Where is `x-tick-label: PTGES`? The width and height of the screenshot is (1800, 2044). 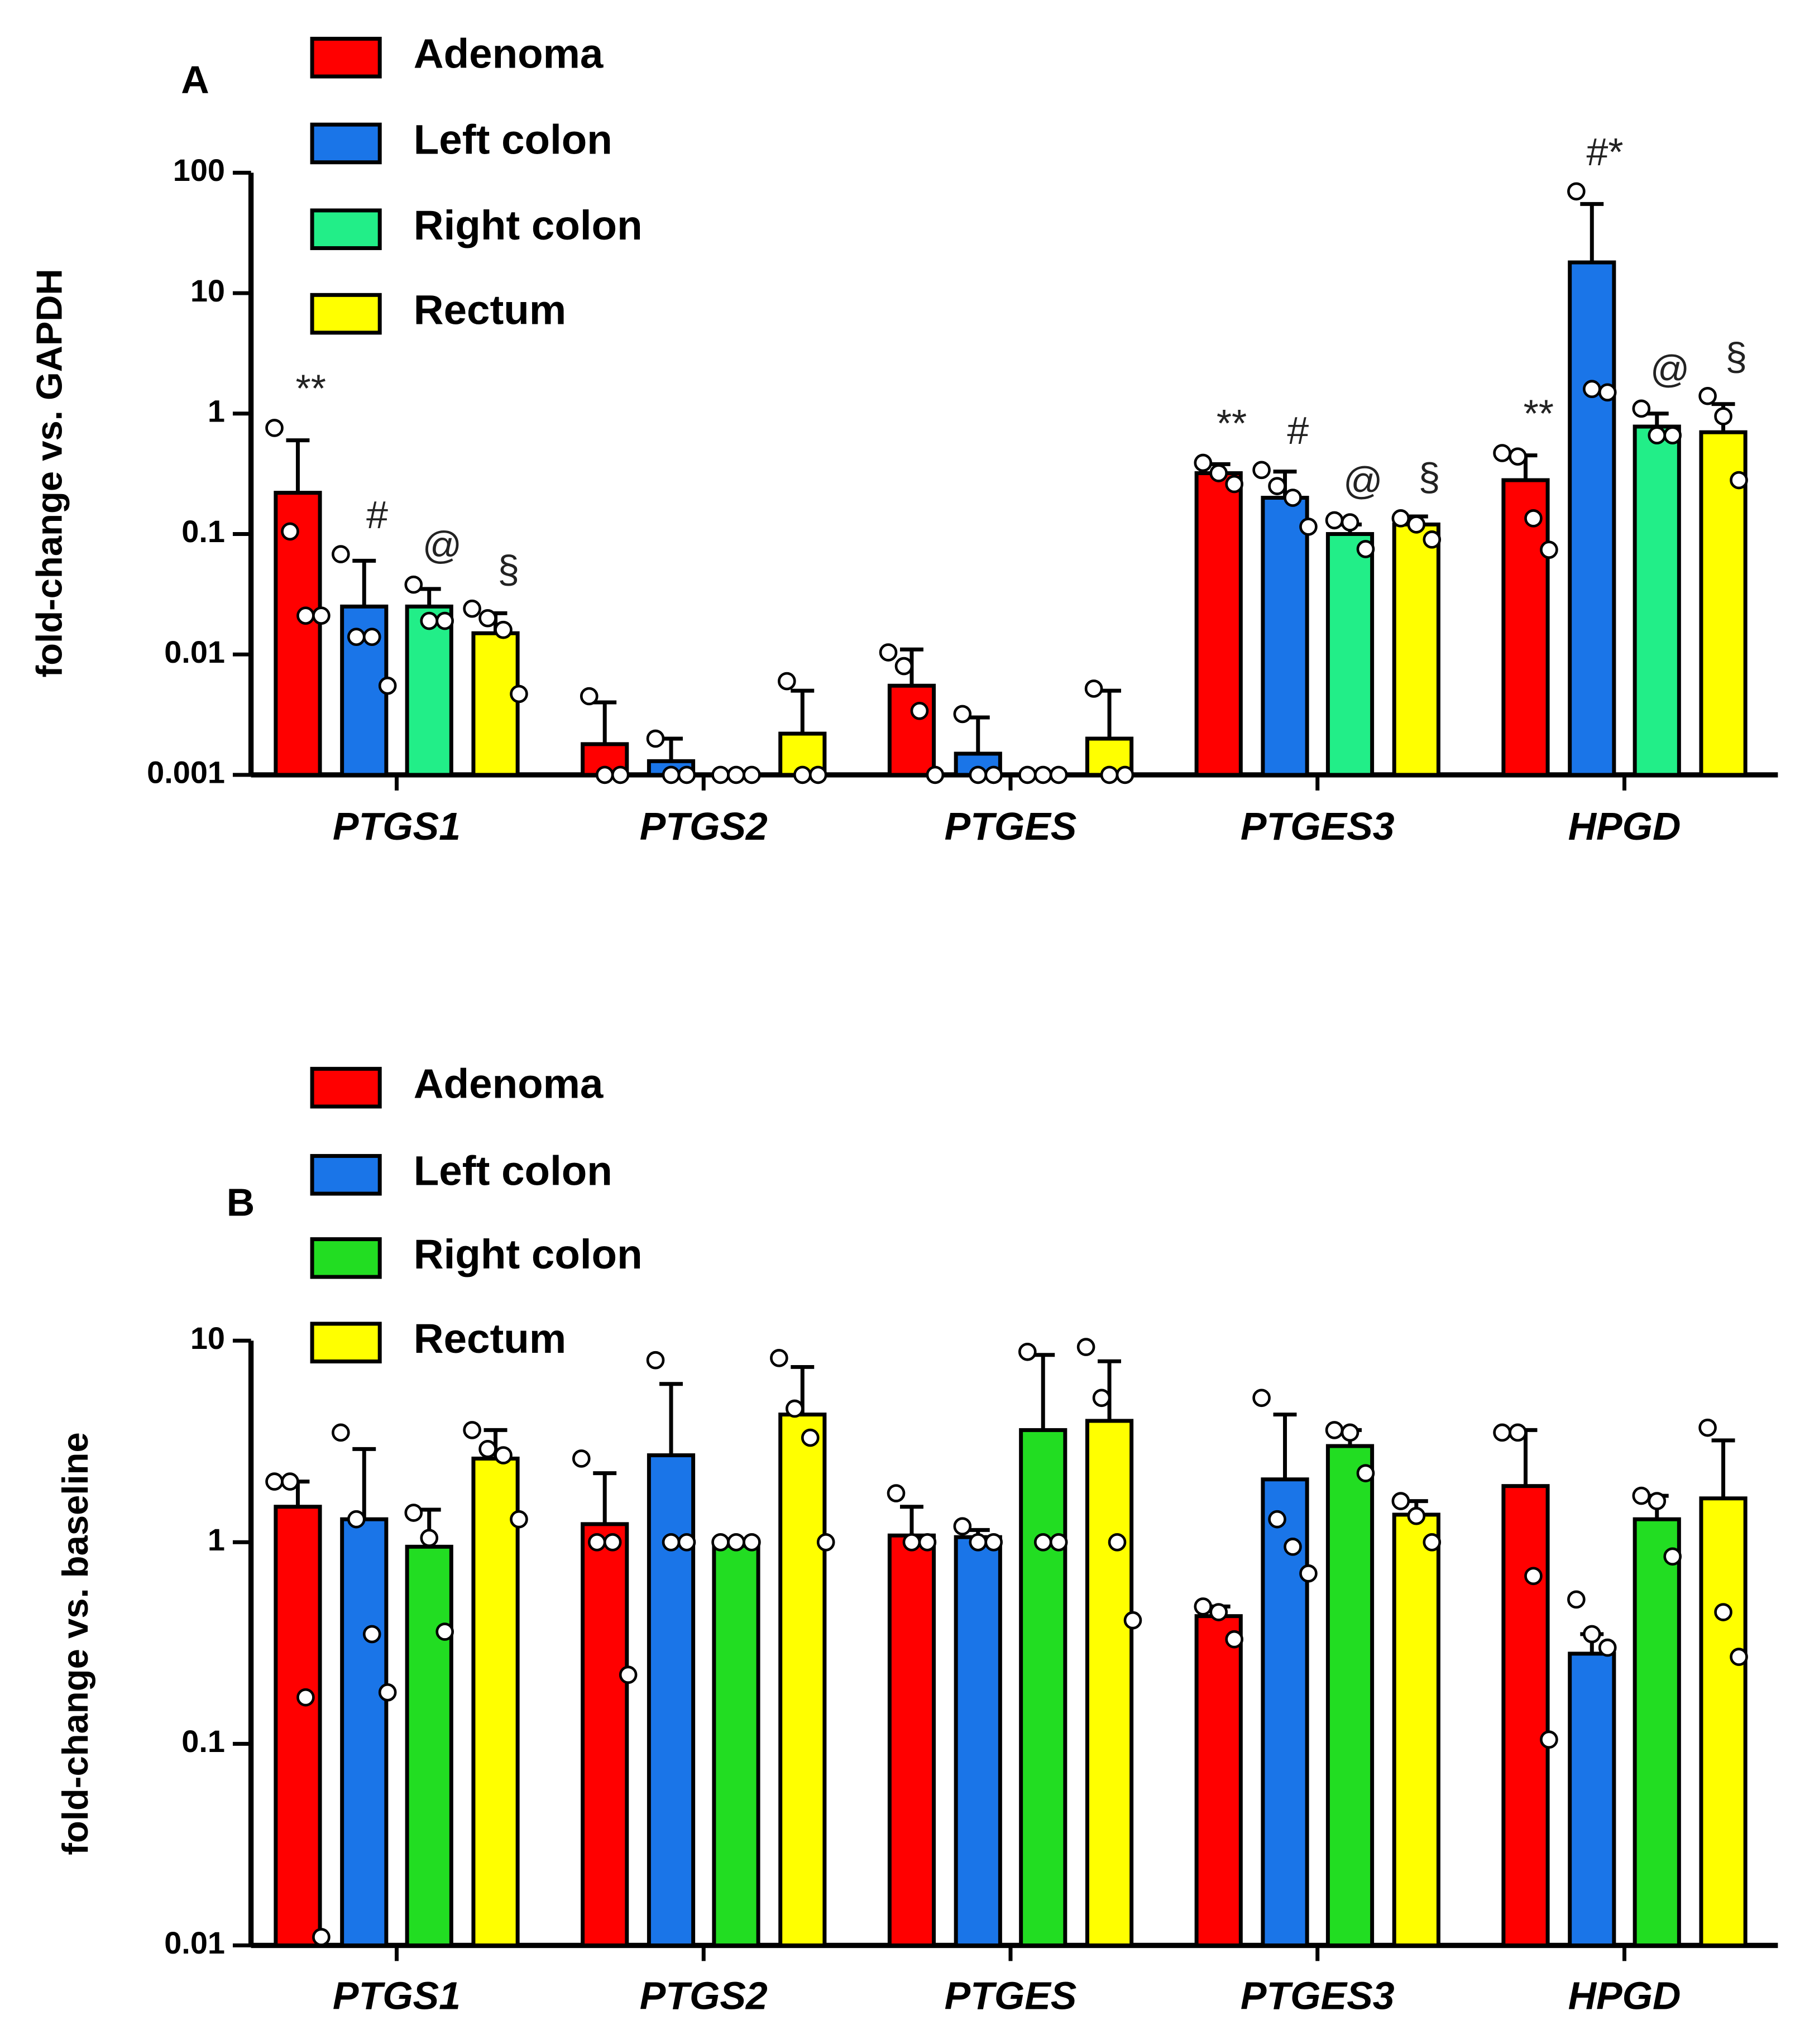 x-tick-label: PTGES is located at coordinates (1011, 827).